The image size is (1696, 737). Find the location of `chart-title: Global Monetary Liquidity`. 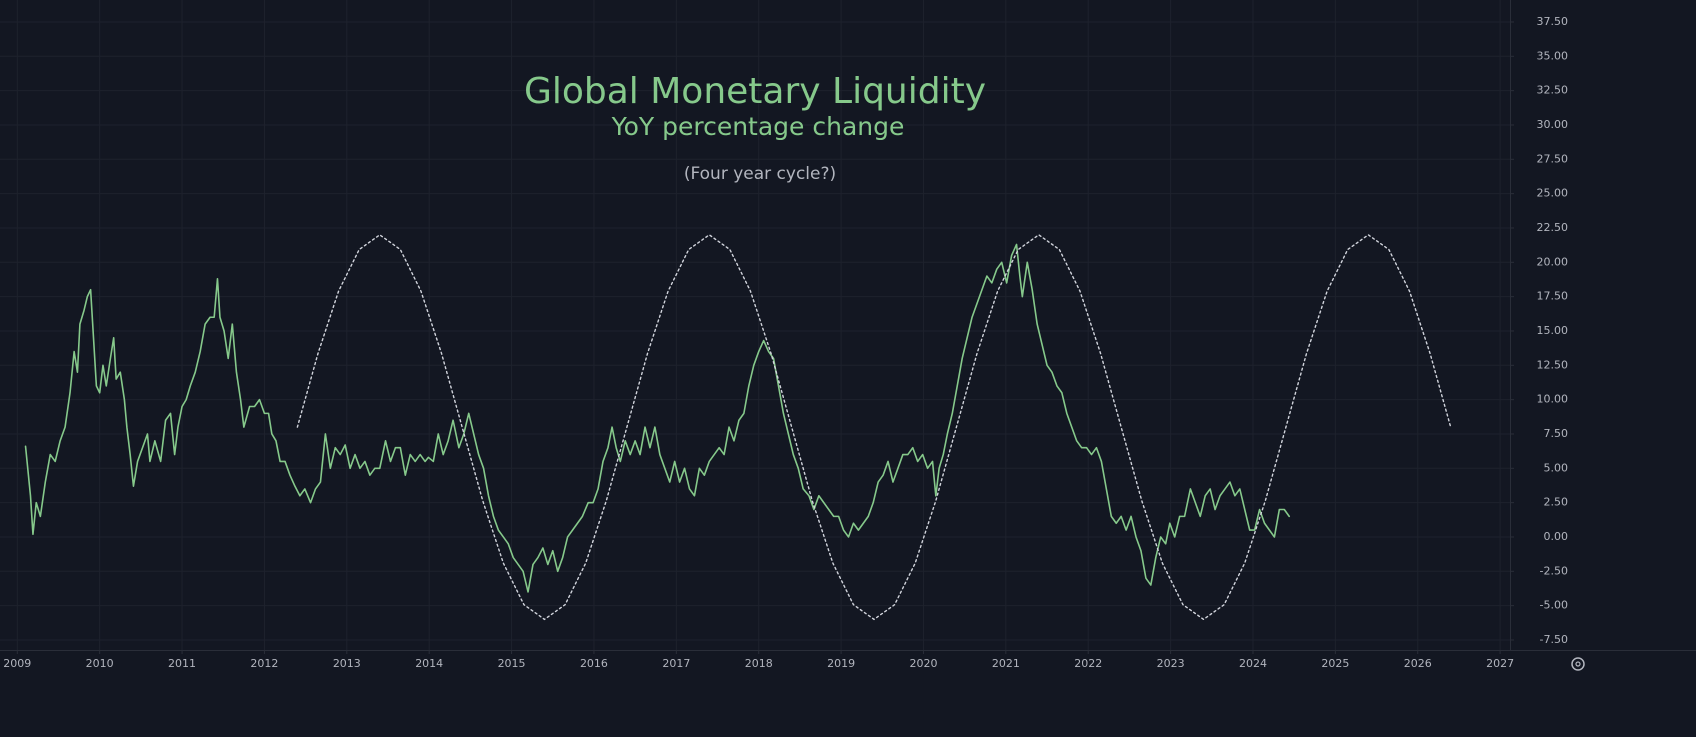

chart-title: Global Monetary Liquidity is located at coordinates (755, 91).